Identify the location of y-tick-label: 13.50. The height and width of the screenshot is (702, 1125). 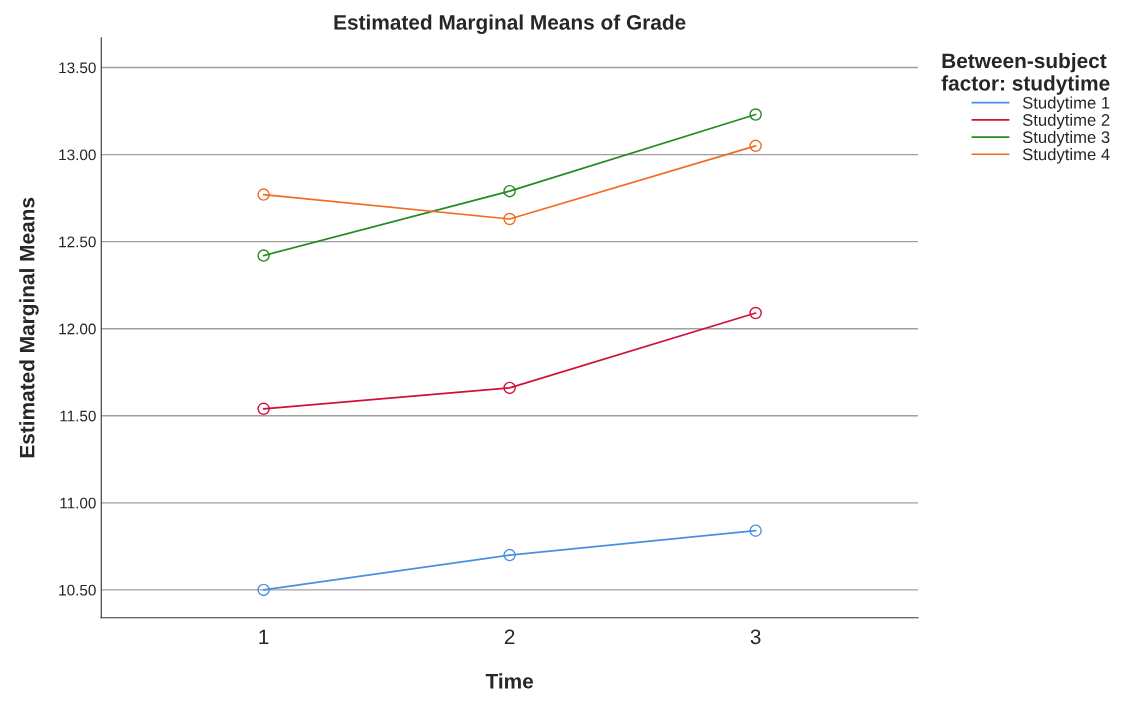
(77, 68).